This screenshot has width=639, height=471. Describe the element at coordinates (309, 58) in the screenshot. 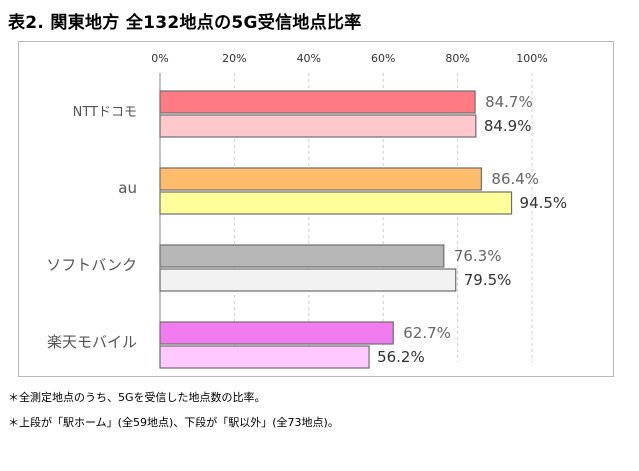

I see `x-tick-label: 40%` at that location.